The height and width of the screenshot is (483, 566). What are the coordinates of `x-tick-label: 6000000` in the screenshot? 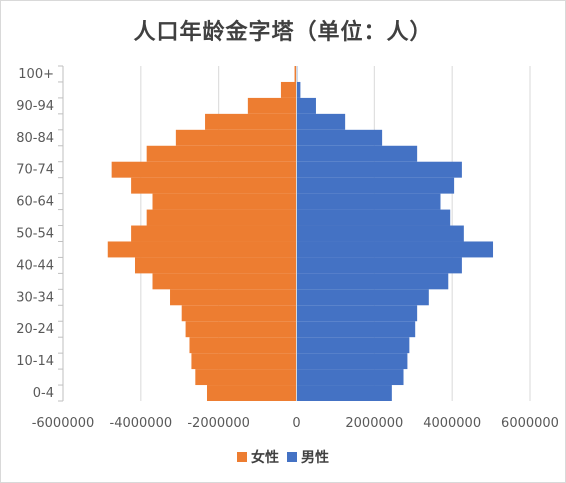 It's located at (530, 423).